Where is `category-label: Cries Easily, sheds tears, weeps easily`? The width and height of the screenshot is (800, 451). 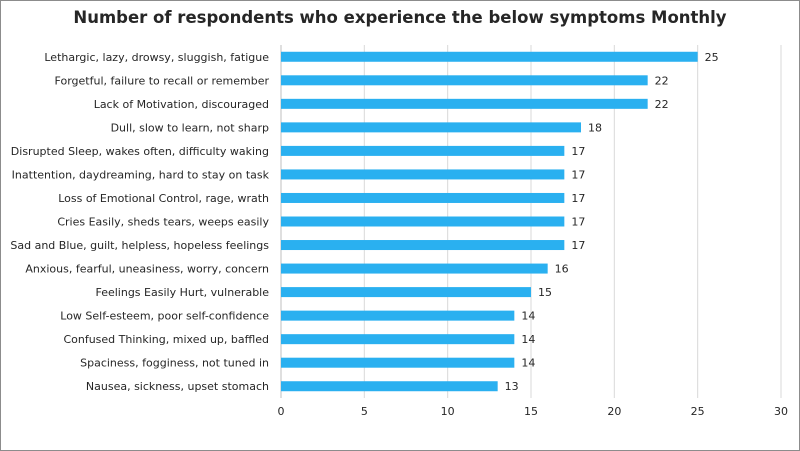 category-label: Cries Easily, sheds tears, weeps easily is located at coordinates (163, 222).